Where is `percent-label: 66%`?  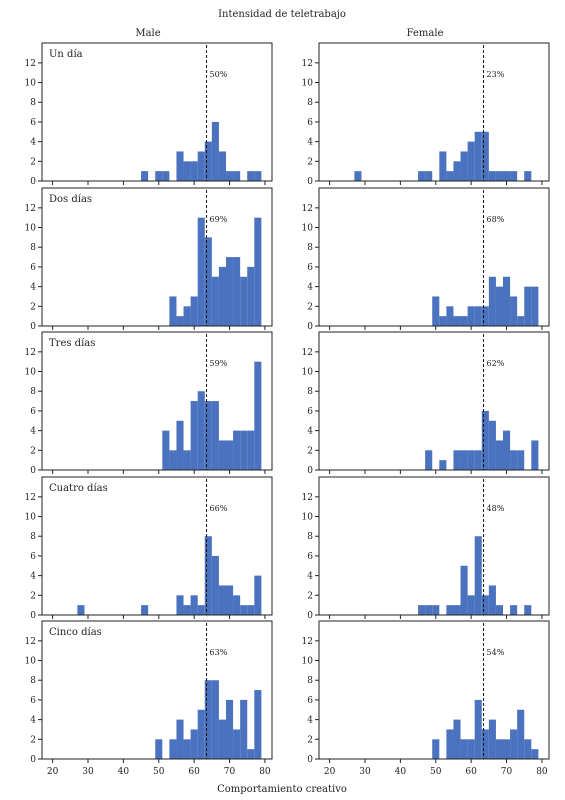
percent-label: 66% is located at coordinates (219, 508).